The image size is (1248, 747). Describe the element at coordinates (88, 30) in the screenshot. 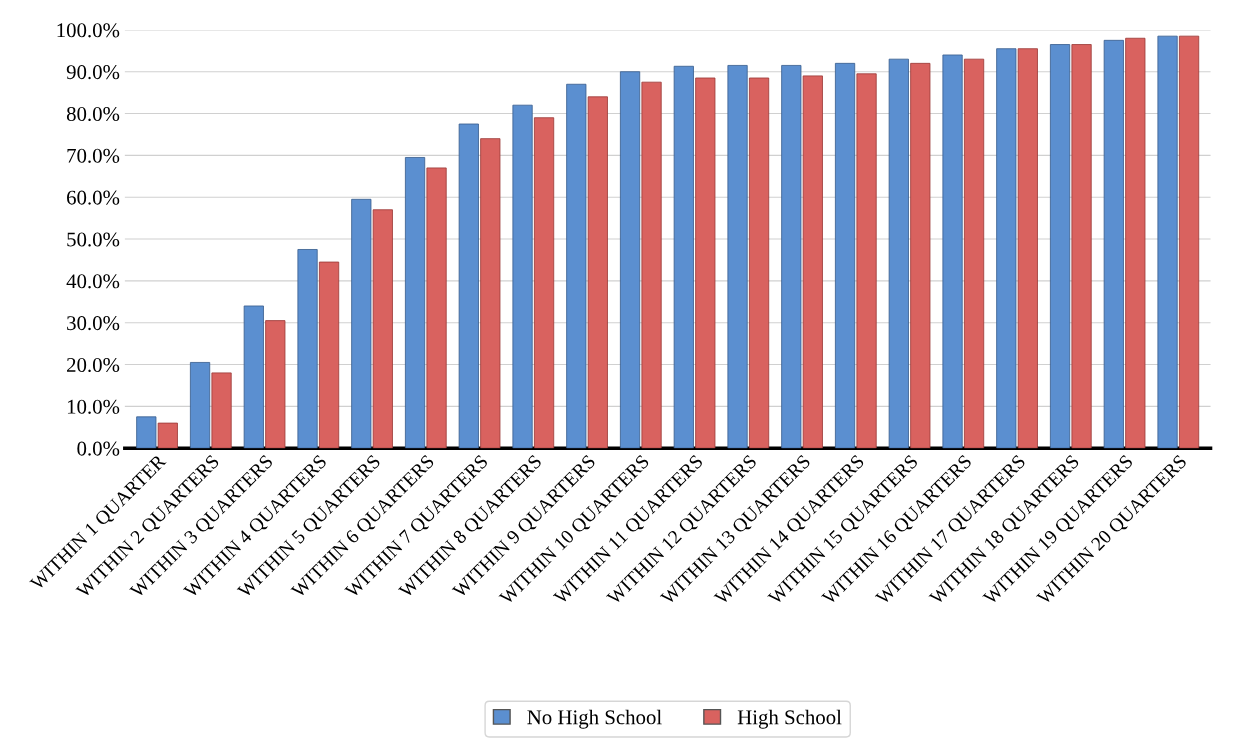

I see `y-tick-label: 100.0%` at that location.